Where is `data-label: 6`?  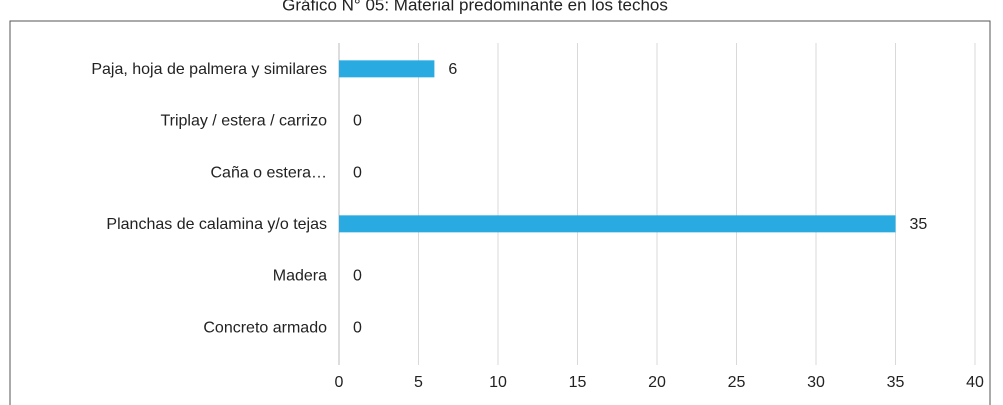
data-label: 6 is located at coordinates (452, 69).